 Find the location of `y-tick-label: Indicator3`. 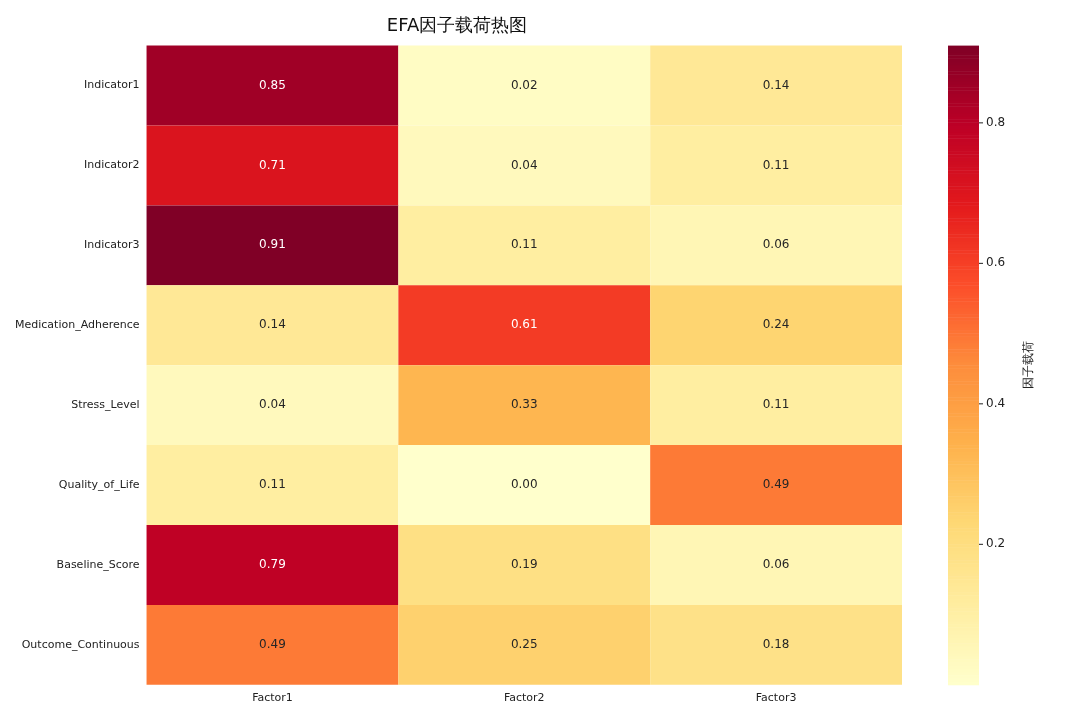

y-tick-label: Indicator3 is located at coordinates (111, 245).